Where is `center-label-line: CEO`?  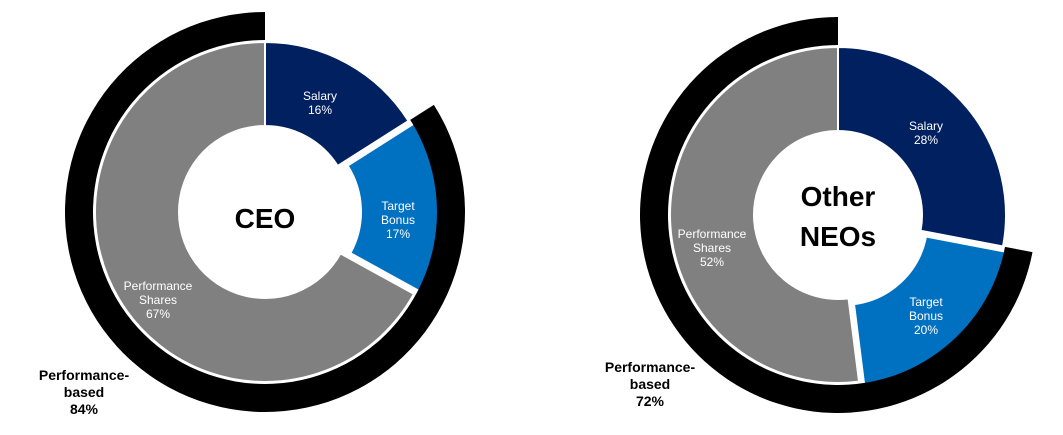 center-label-line: CEO is located at coordinates (265, 218).